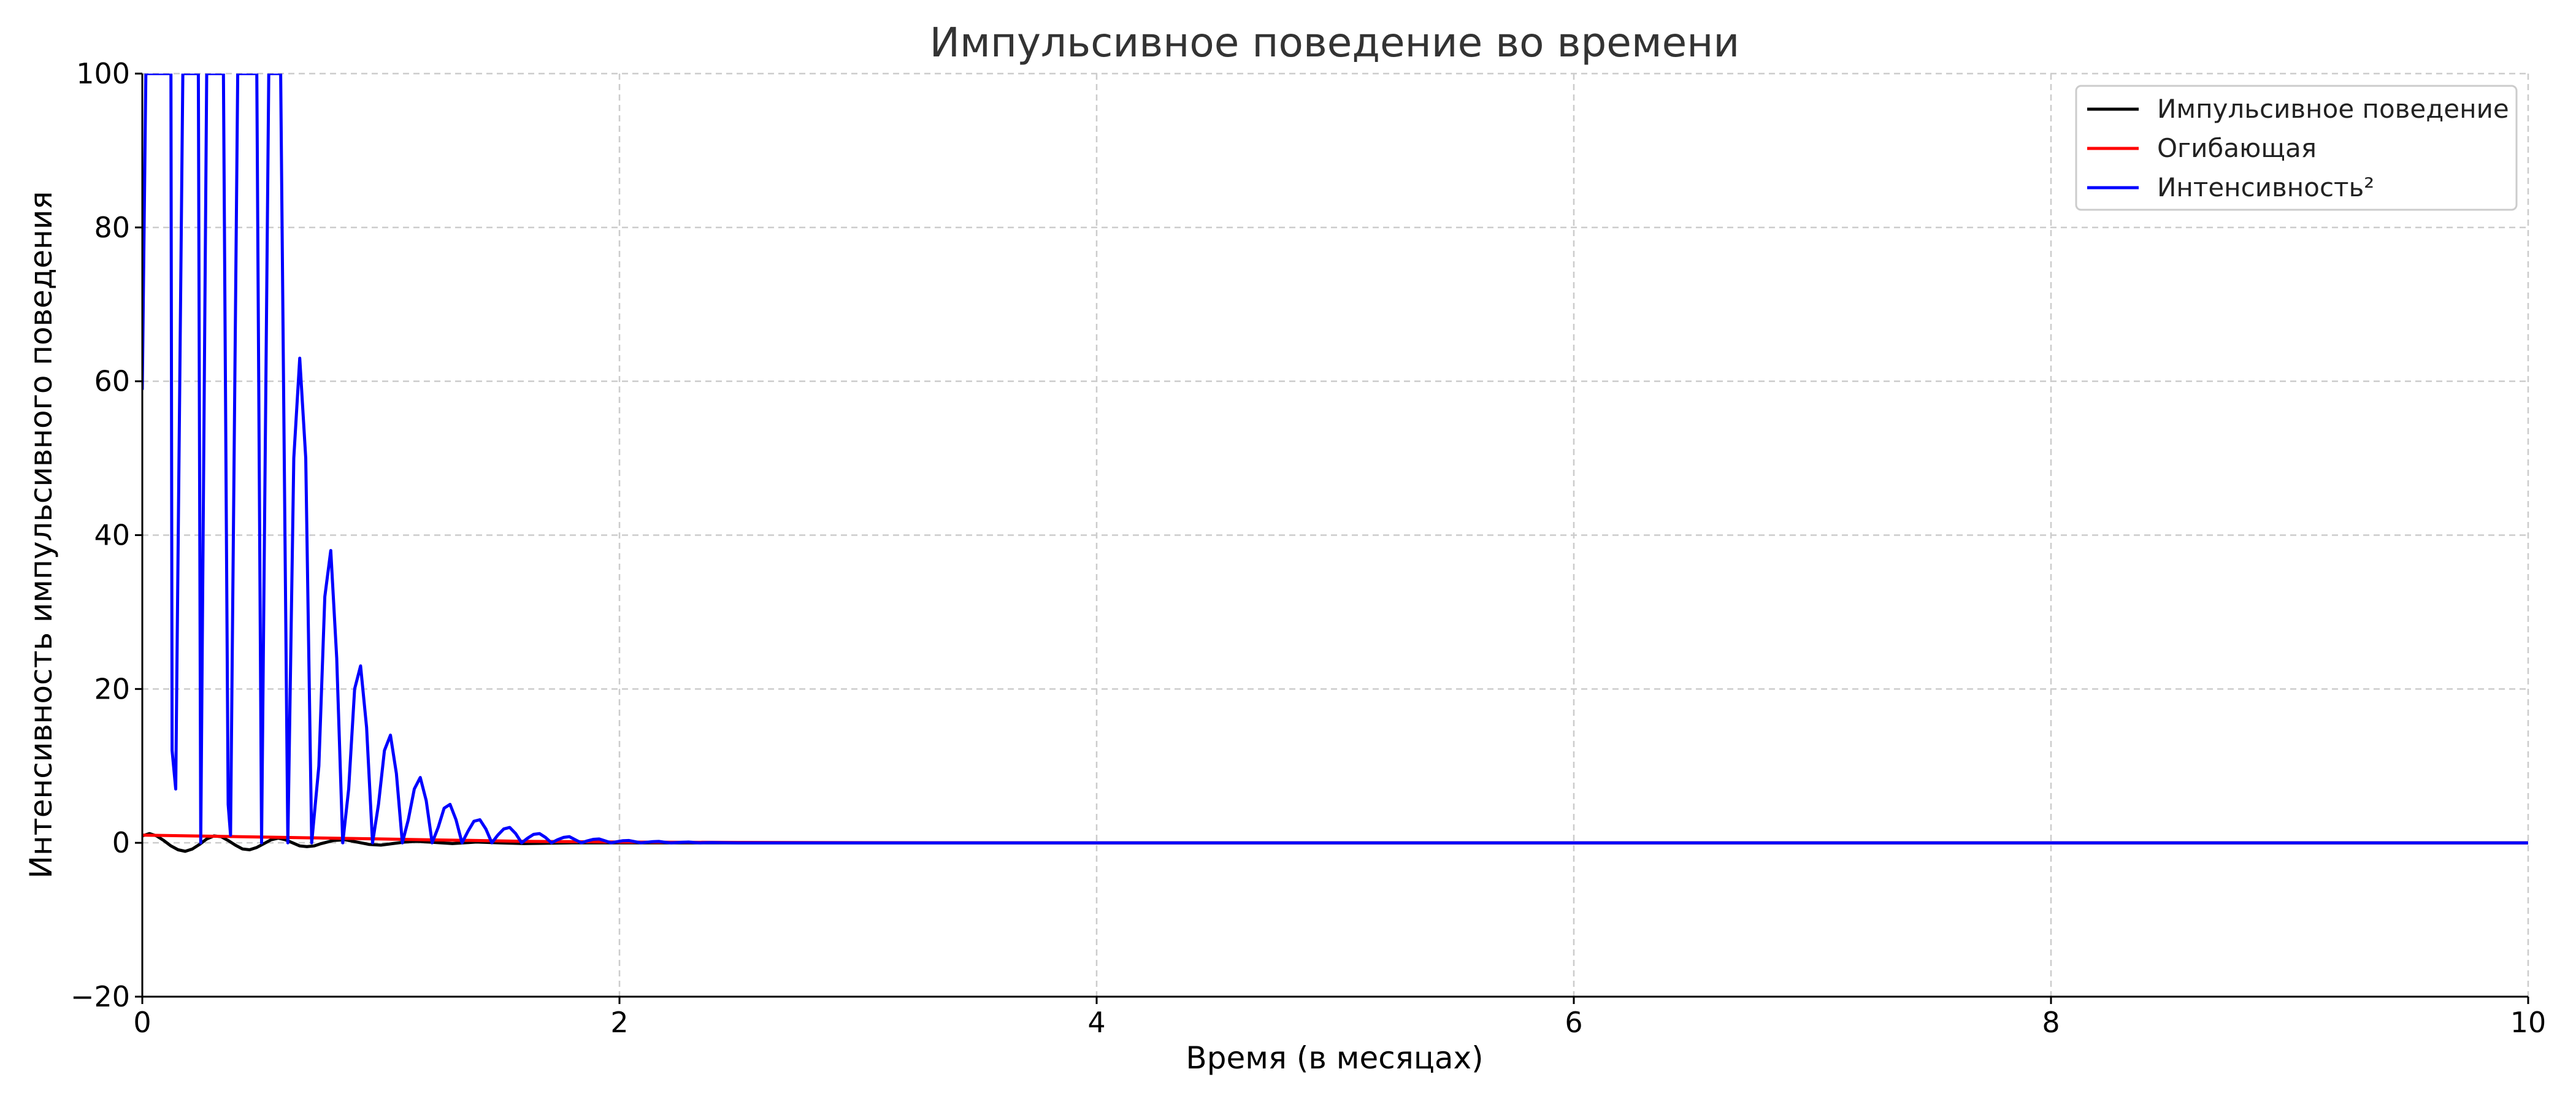 The height and width of the screenshot is (1104, 2576). Describe the element at coordinates (112, 227) in the screenshot. I see `y-tick-label: 80` at that location.